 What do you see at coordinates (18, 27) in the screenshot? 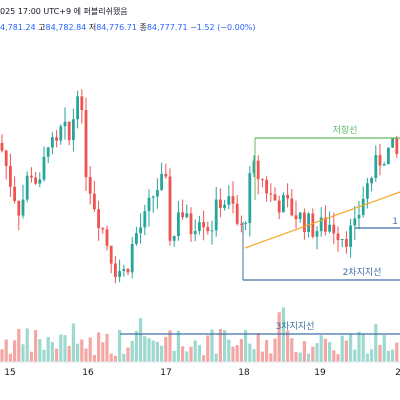
I see `open-value: 4,781.24` at bounding box center [18, 27].